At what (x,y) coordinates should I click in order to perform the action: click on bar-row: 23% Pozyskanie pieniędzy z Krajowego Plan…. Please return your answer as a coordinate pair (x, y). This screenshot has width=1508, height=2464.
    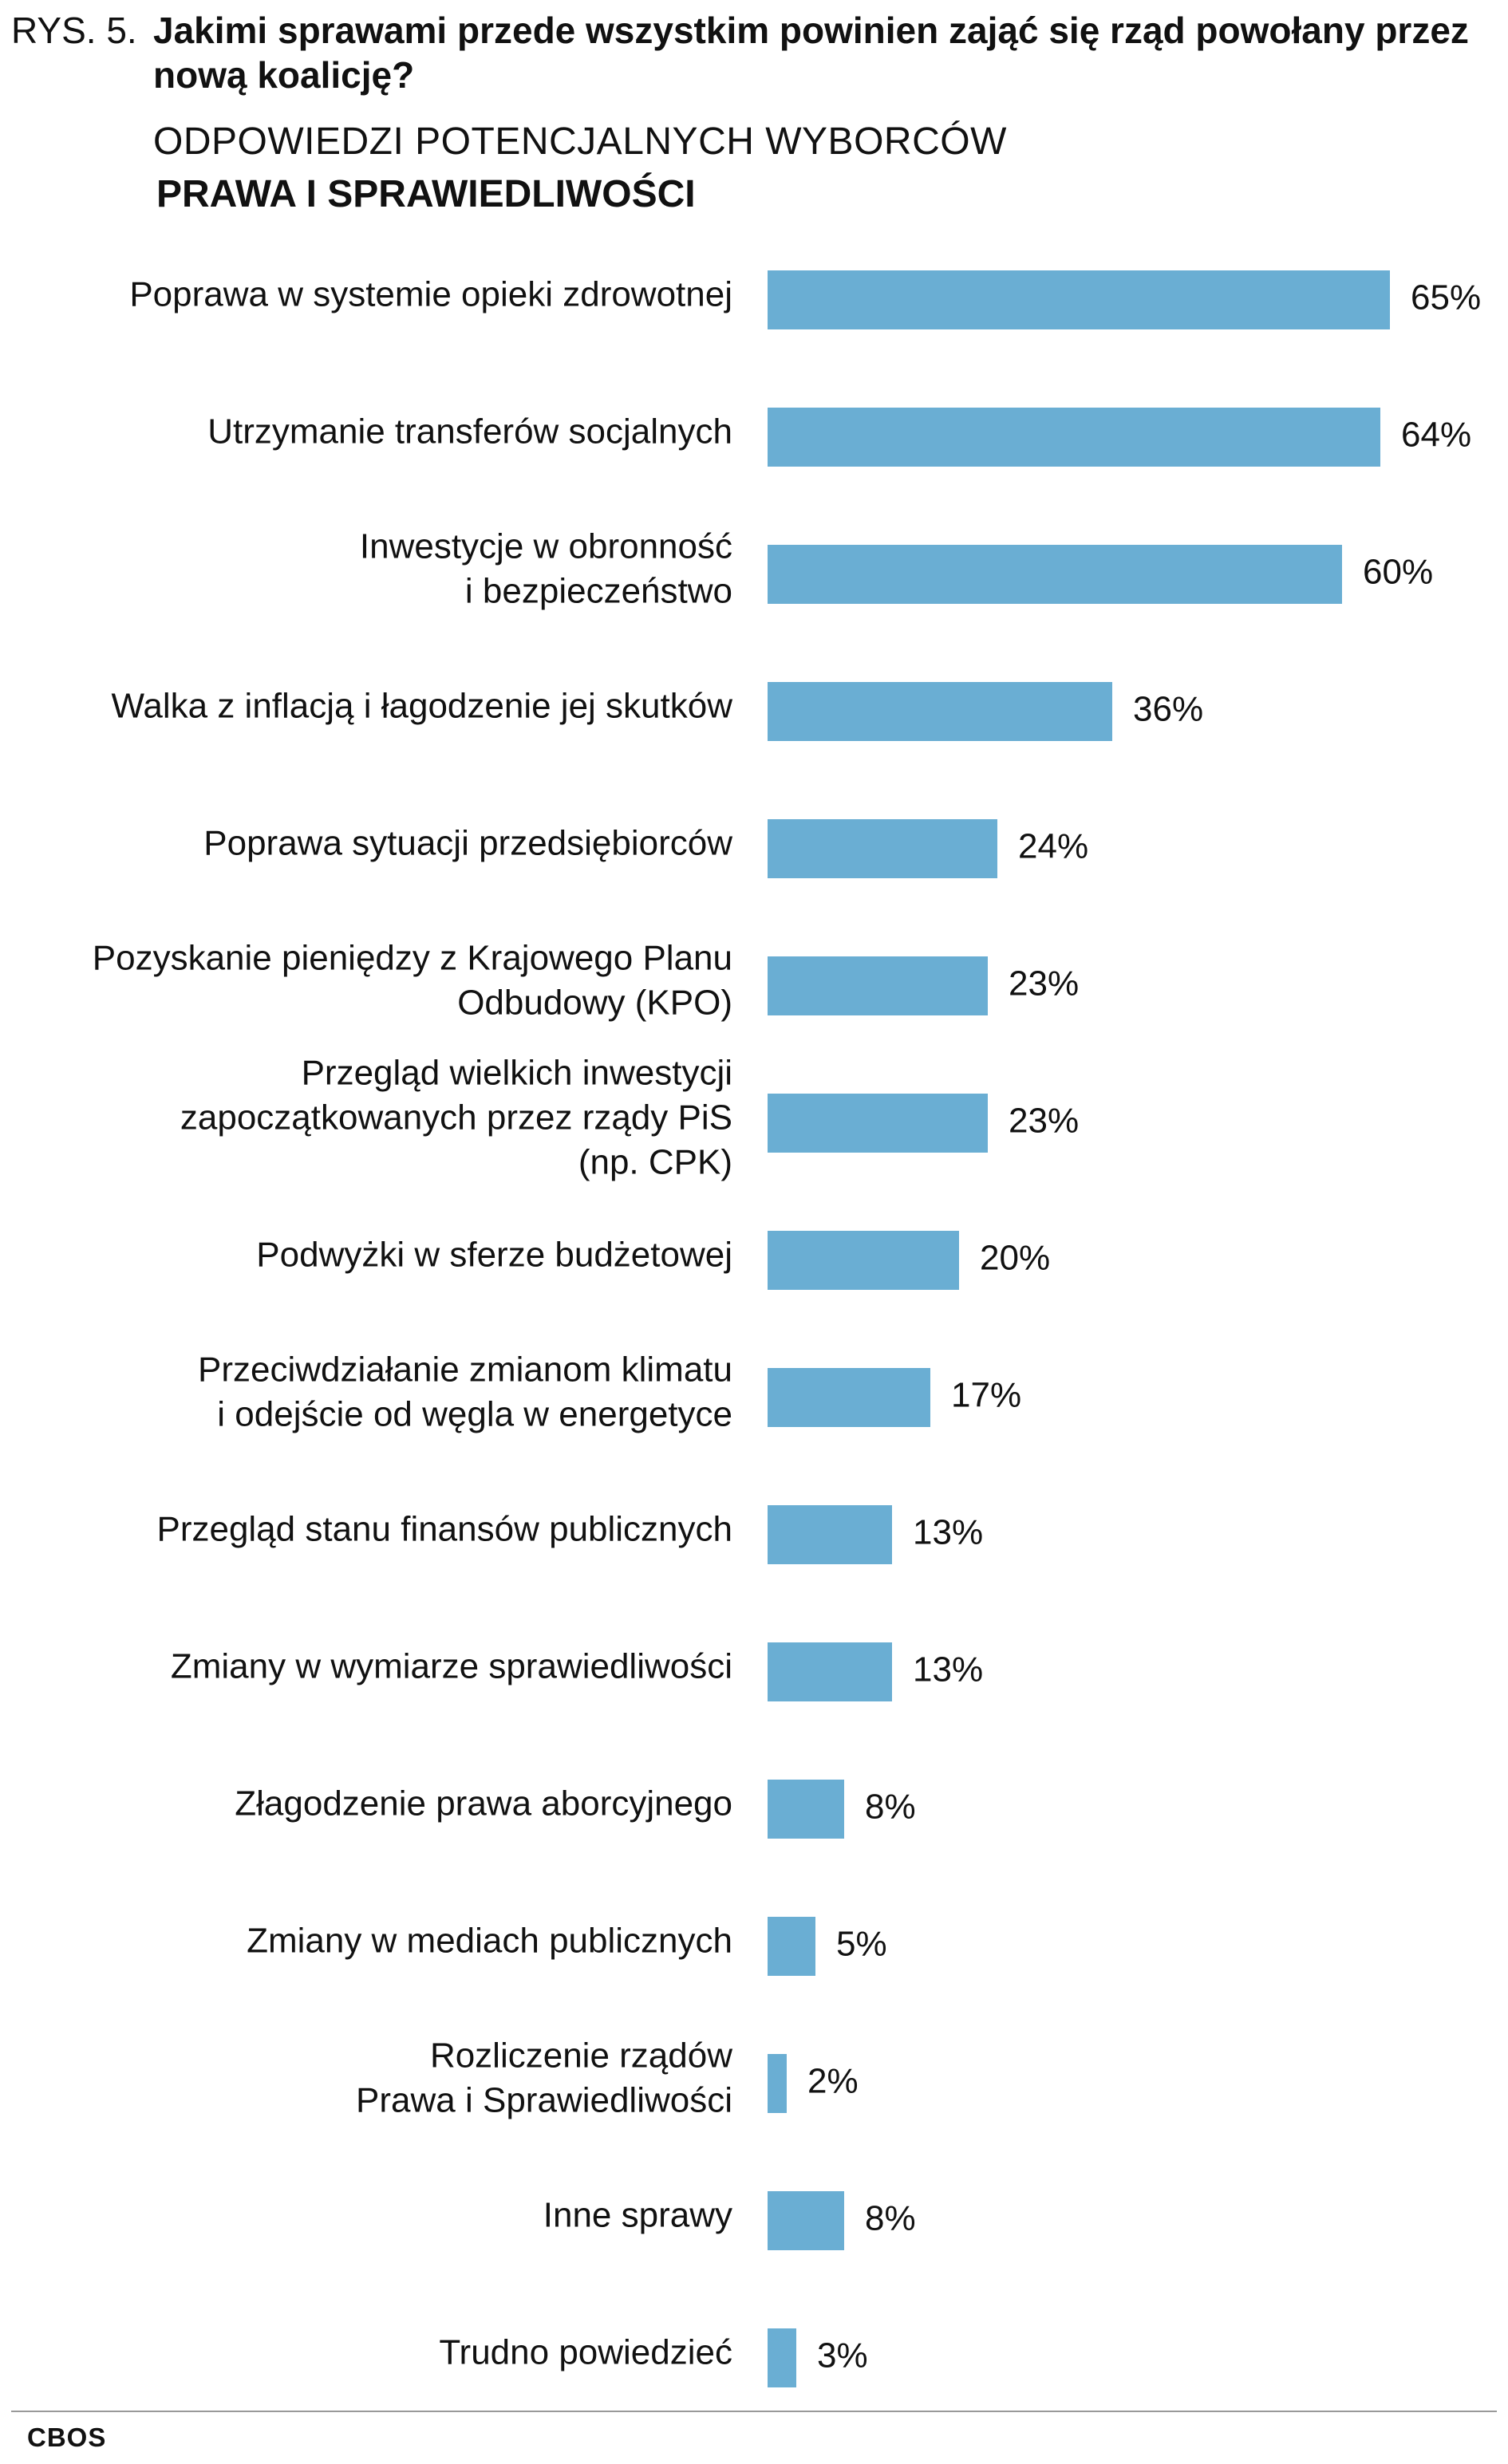
    Looking at the image, I should click on (586, 981).